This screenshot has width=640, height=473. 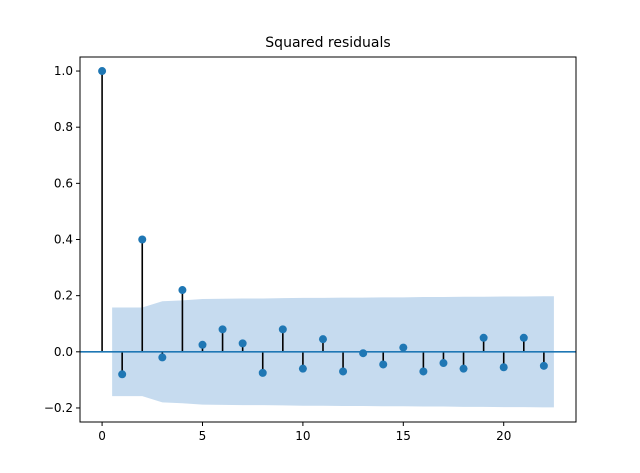 What do you see at coordinates (102, 436) in the screenshot?
I see `x-tick-label: 0` at bounding box center [102, 436].